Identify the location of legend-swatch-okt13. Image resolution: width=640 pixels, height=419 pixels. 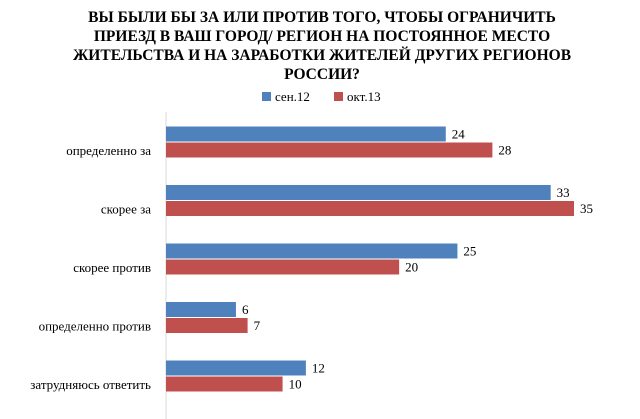
(338, 96).